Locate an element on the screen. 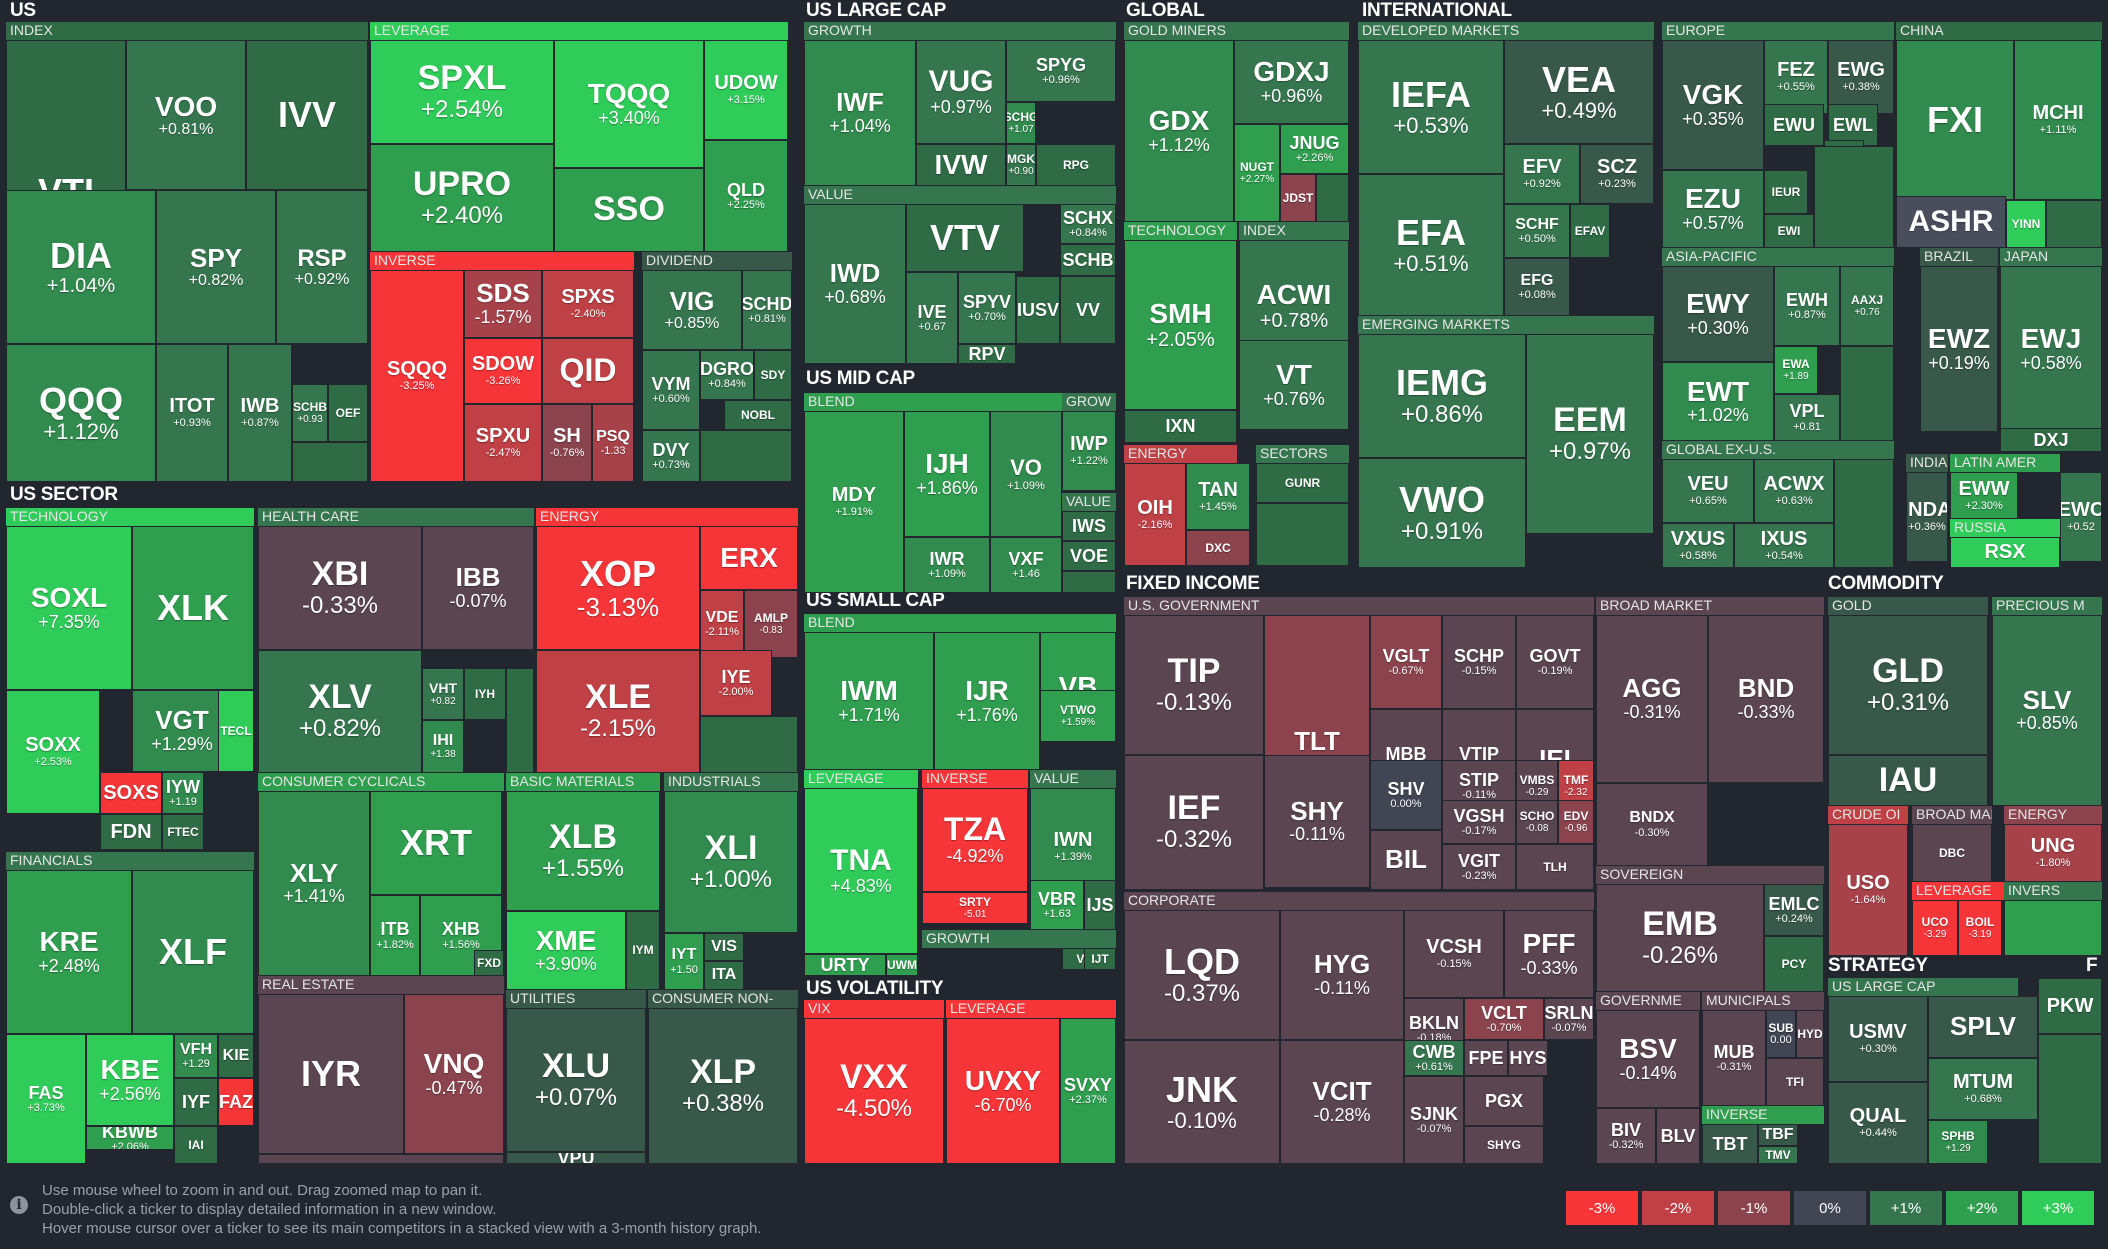 This screenshot has width=2108, height=1249. ticker-iwr: IWR +1.09% is located at coordinates (947, 565).